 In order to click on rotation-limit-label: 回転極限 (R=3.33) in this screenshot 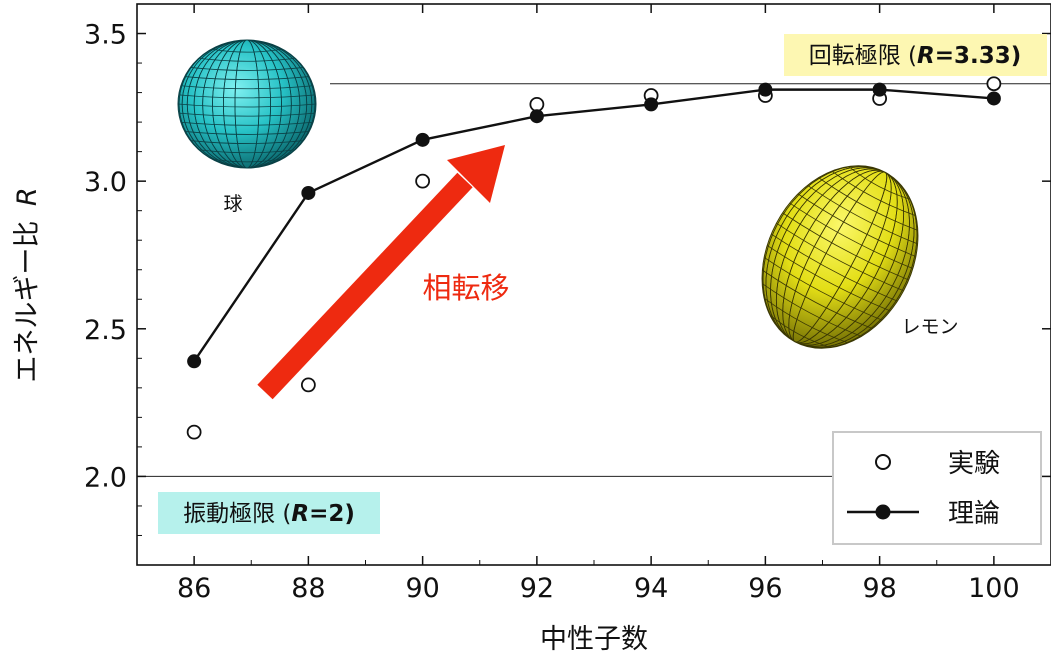, I will do `click(915, 56)`.